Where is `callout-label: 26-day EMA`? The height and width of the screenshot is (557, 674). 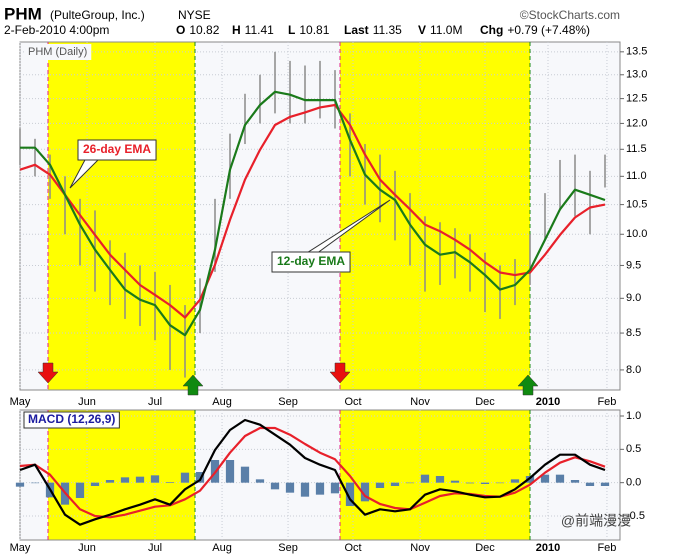 callout-label: 26-day EMA is located at coordinates (117, 149).